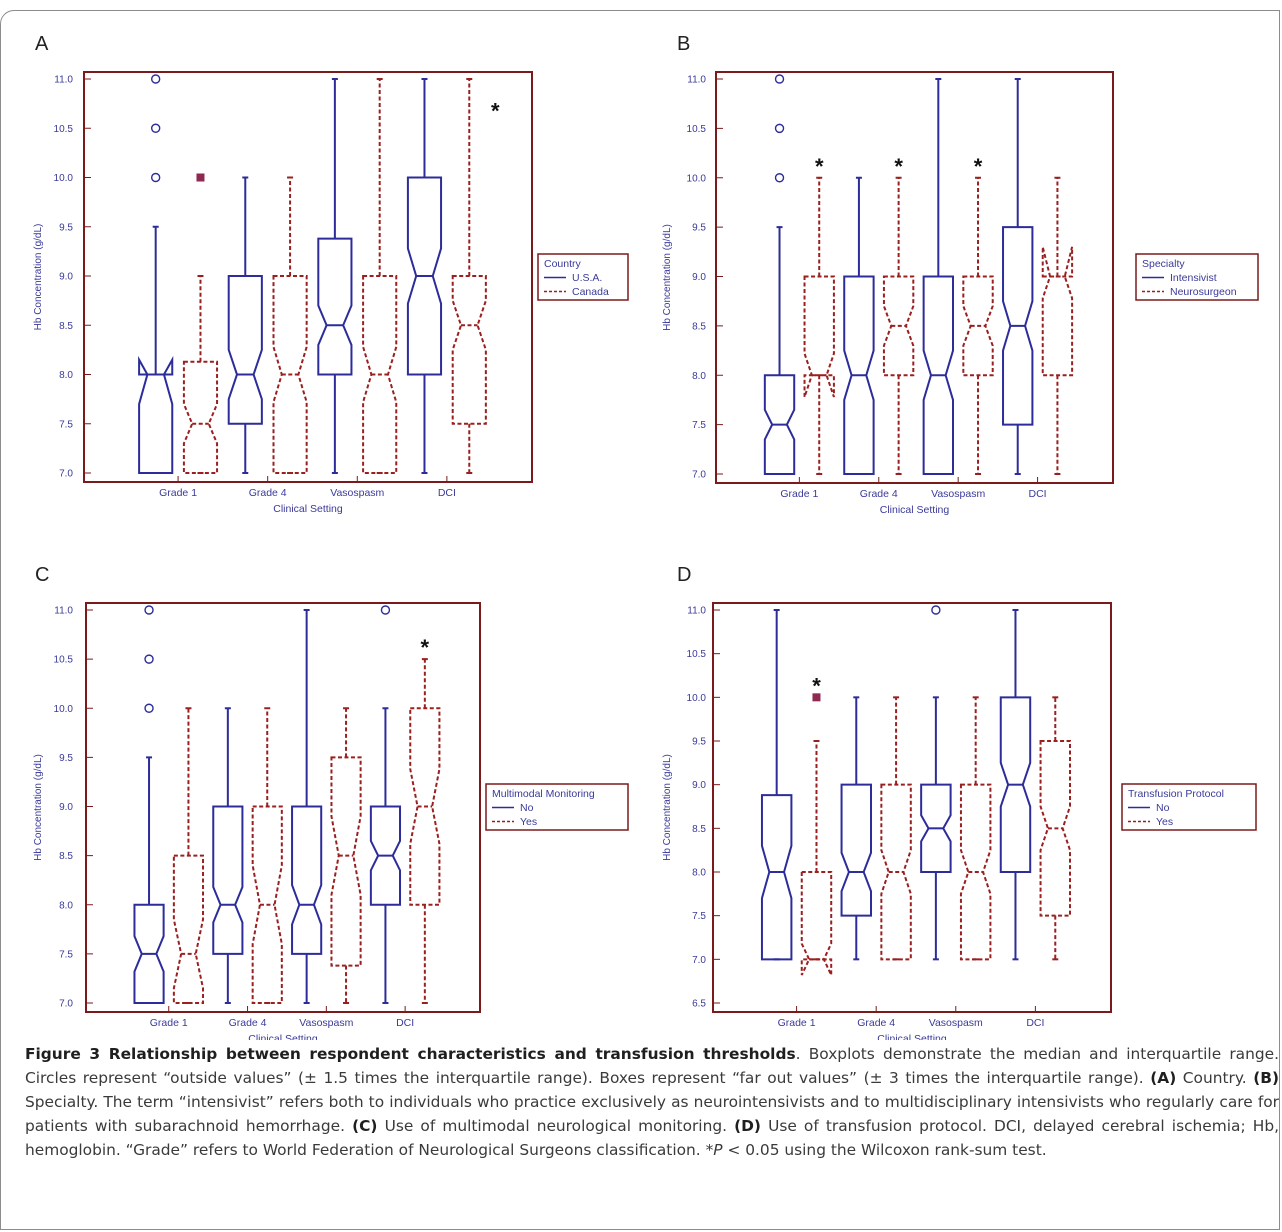 This screenshot has height=1232, width=1282. I want to click on legend-label: Yes, so click(528, 822).